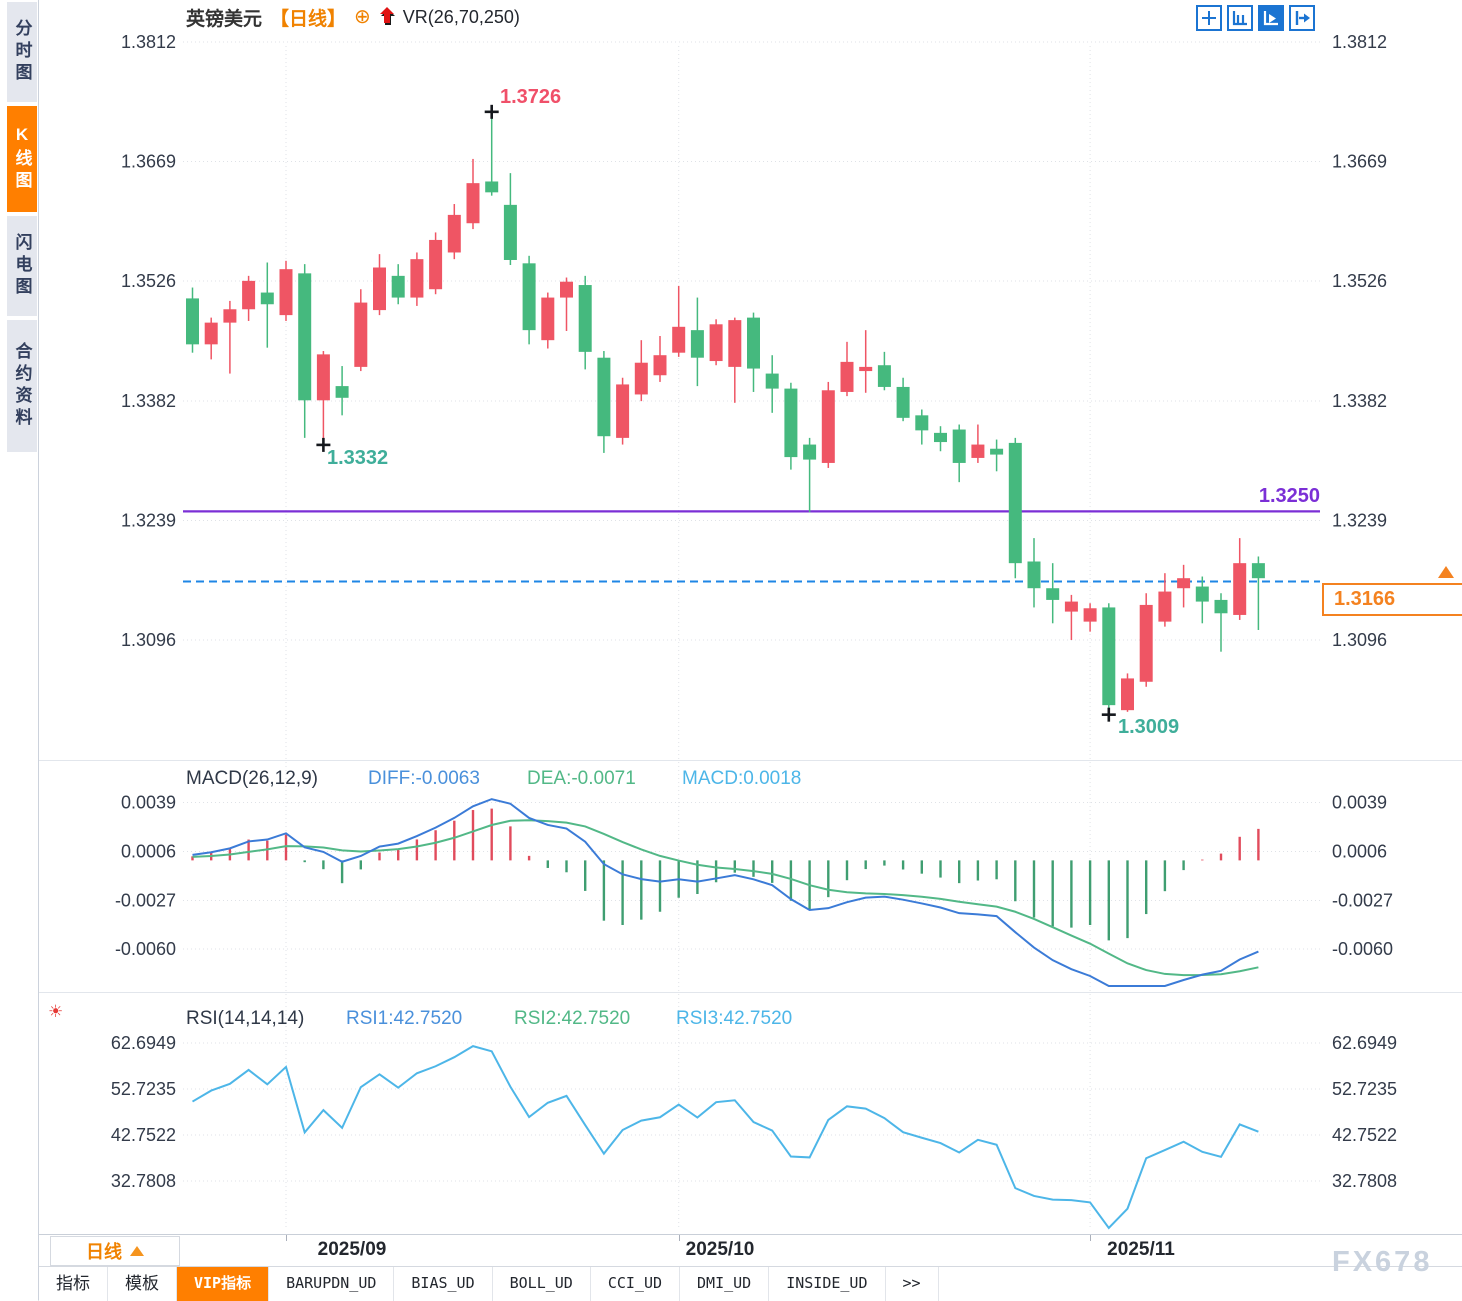 This screenshot has width=1462, height=1301. Describe the element at coordinates (1359, 521) in the screenshot. I see `axis-tick-label: 1.3239` at that location.